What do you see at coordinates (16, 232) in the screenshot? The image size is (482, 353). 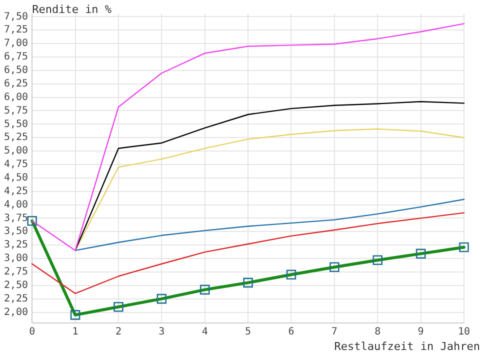 I see `y-tick-label: 3,50` at bounding box center [16, 232].